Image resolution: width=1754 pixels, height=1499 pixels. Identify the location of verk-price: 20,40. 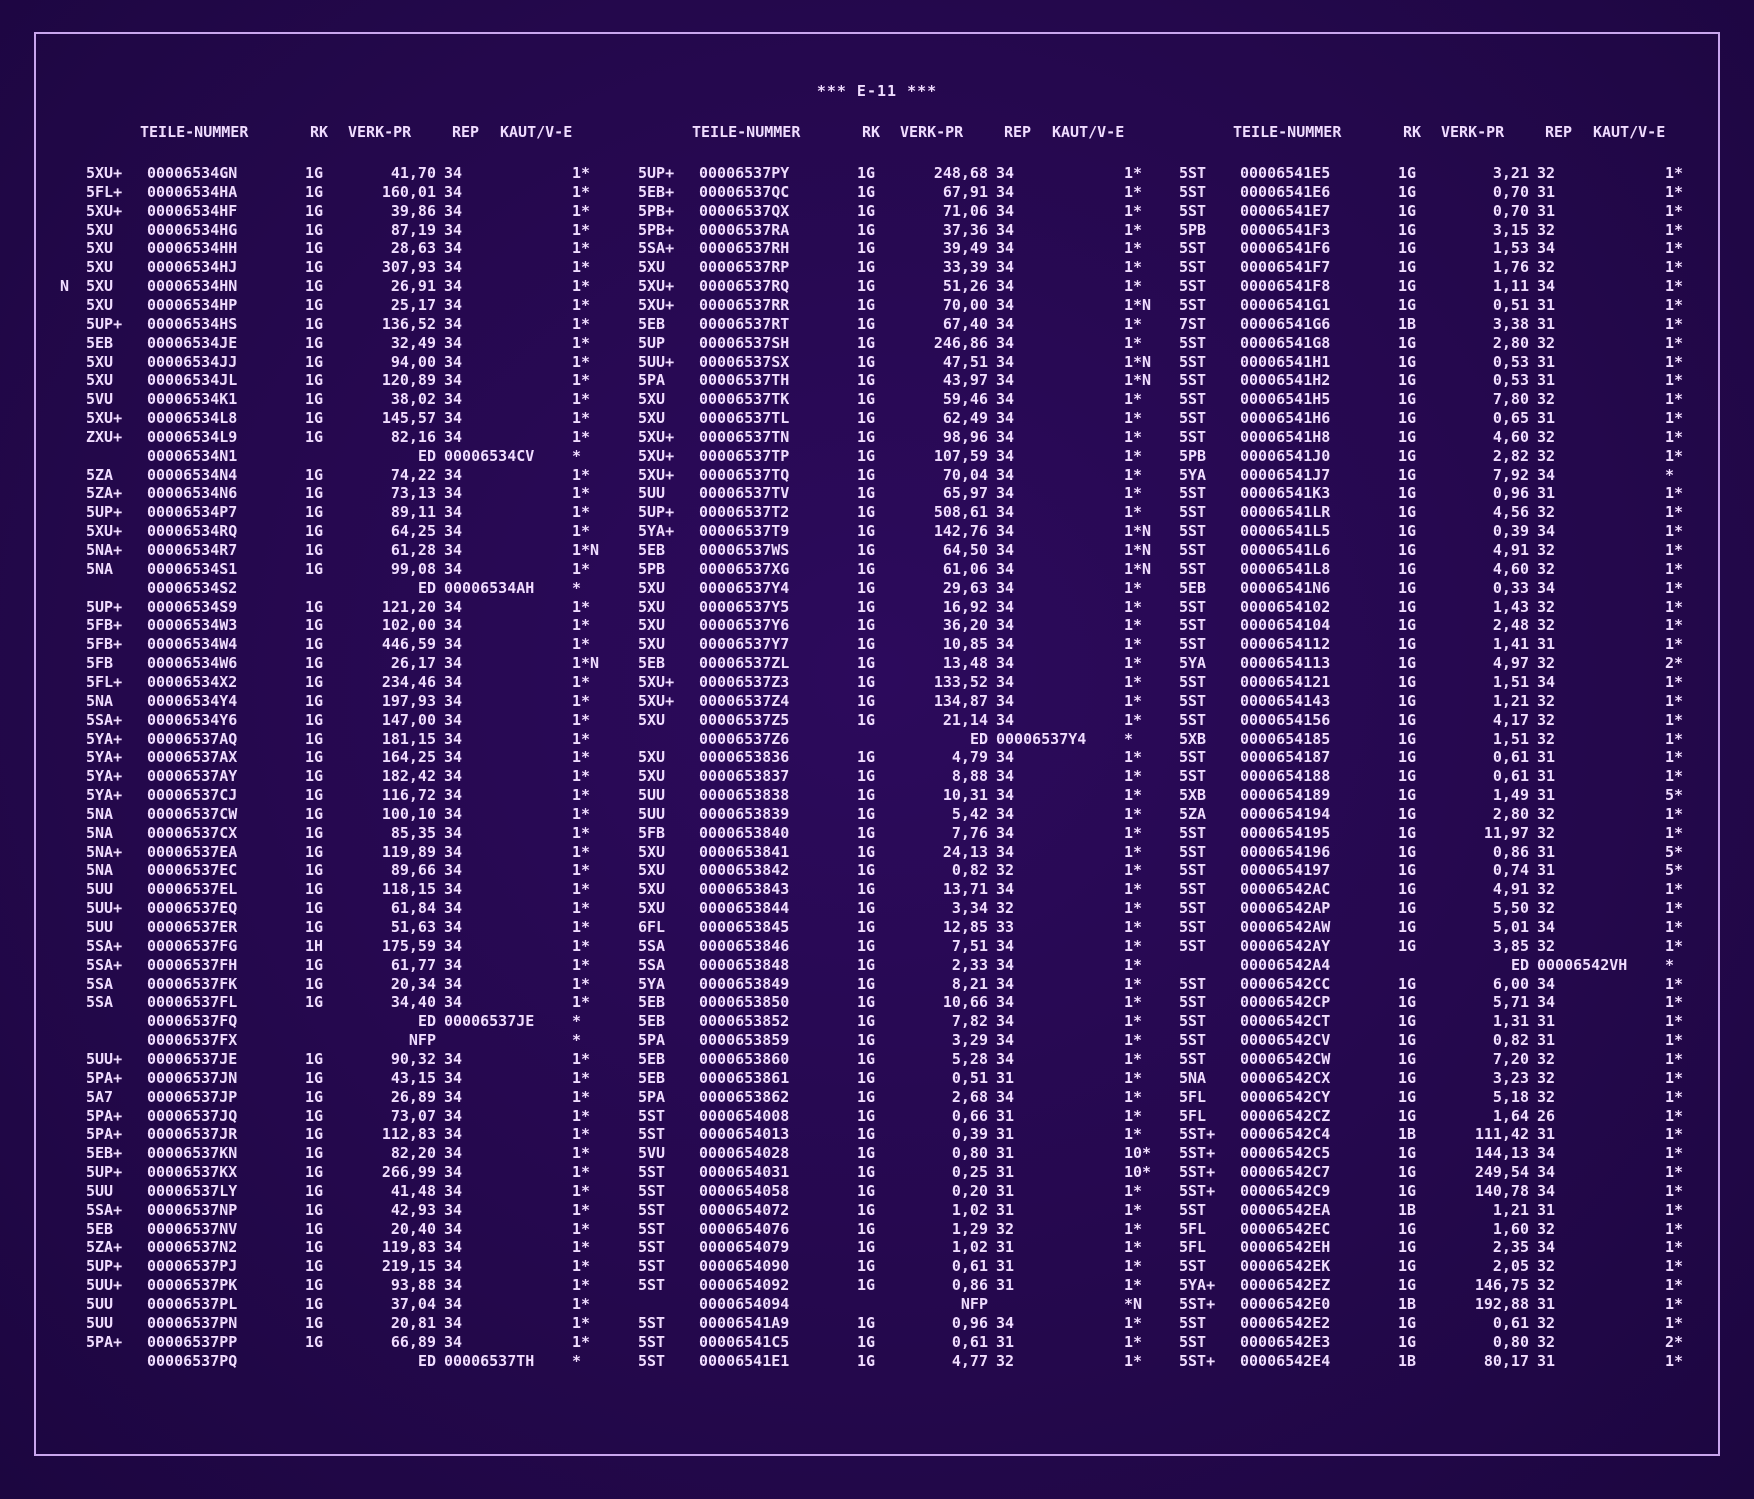
(413, 1228).